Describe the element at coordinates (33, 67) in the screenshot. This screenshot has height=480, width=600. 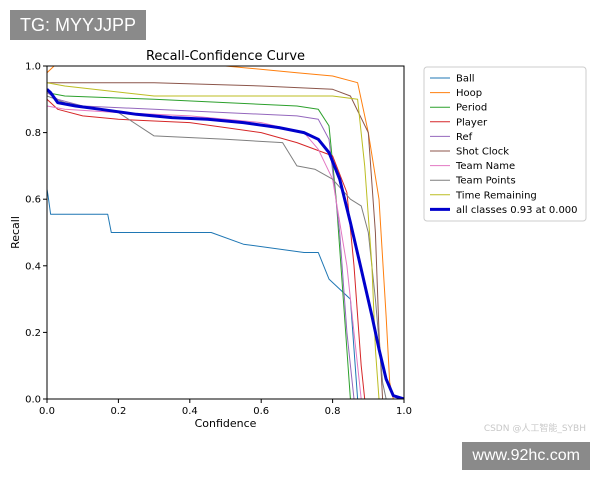
I see `y-tick-label: 1.0` at that location.